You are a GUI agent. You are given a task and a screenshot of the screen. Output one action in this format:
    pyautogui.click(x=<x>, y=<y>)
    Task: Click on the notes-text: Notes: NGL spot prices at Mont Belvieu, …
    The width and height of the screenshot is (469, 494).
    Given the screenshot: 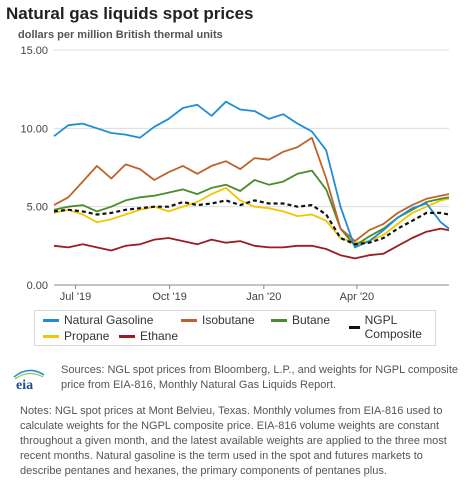 What is the action you would take?
    pyautogui.click(x=233, y=441)
    